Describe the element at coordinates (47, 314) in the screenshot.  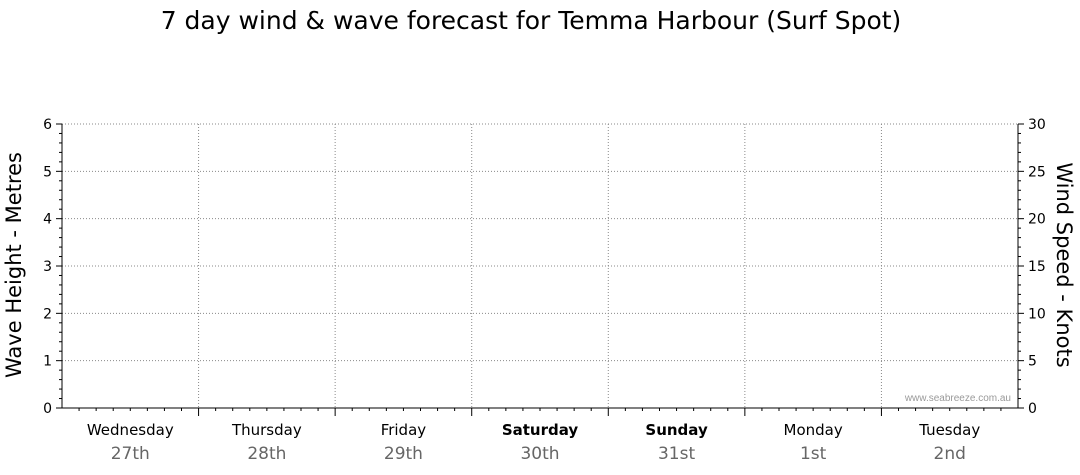
I see `y-tick-label: 2` at that location.